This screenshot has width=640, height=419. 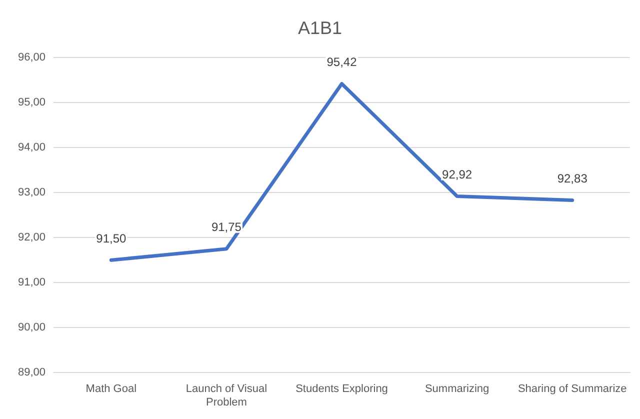 What do you see at coordinates (32, 238) in the screenshot?
I see `y-tick-label: 92,00` at bounding box center [32, 238].